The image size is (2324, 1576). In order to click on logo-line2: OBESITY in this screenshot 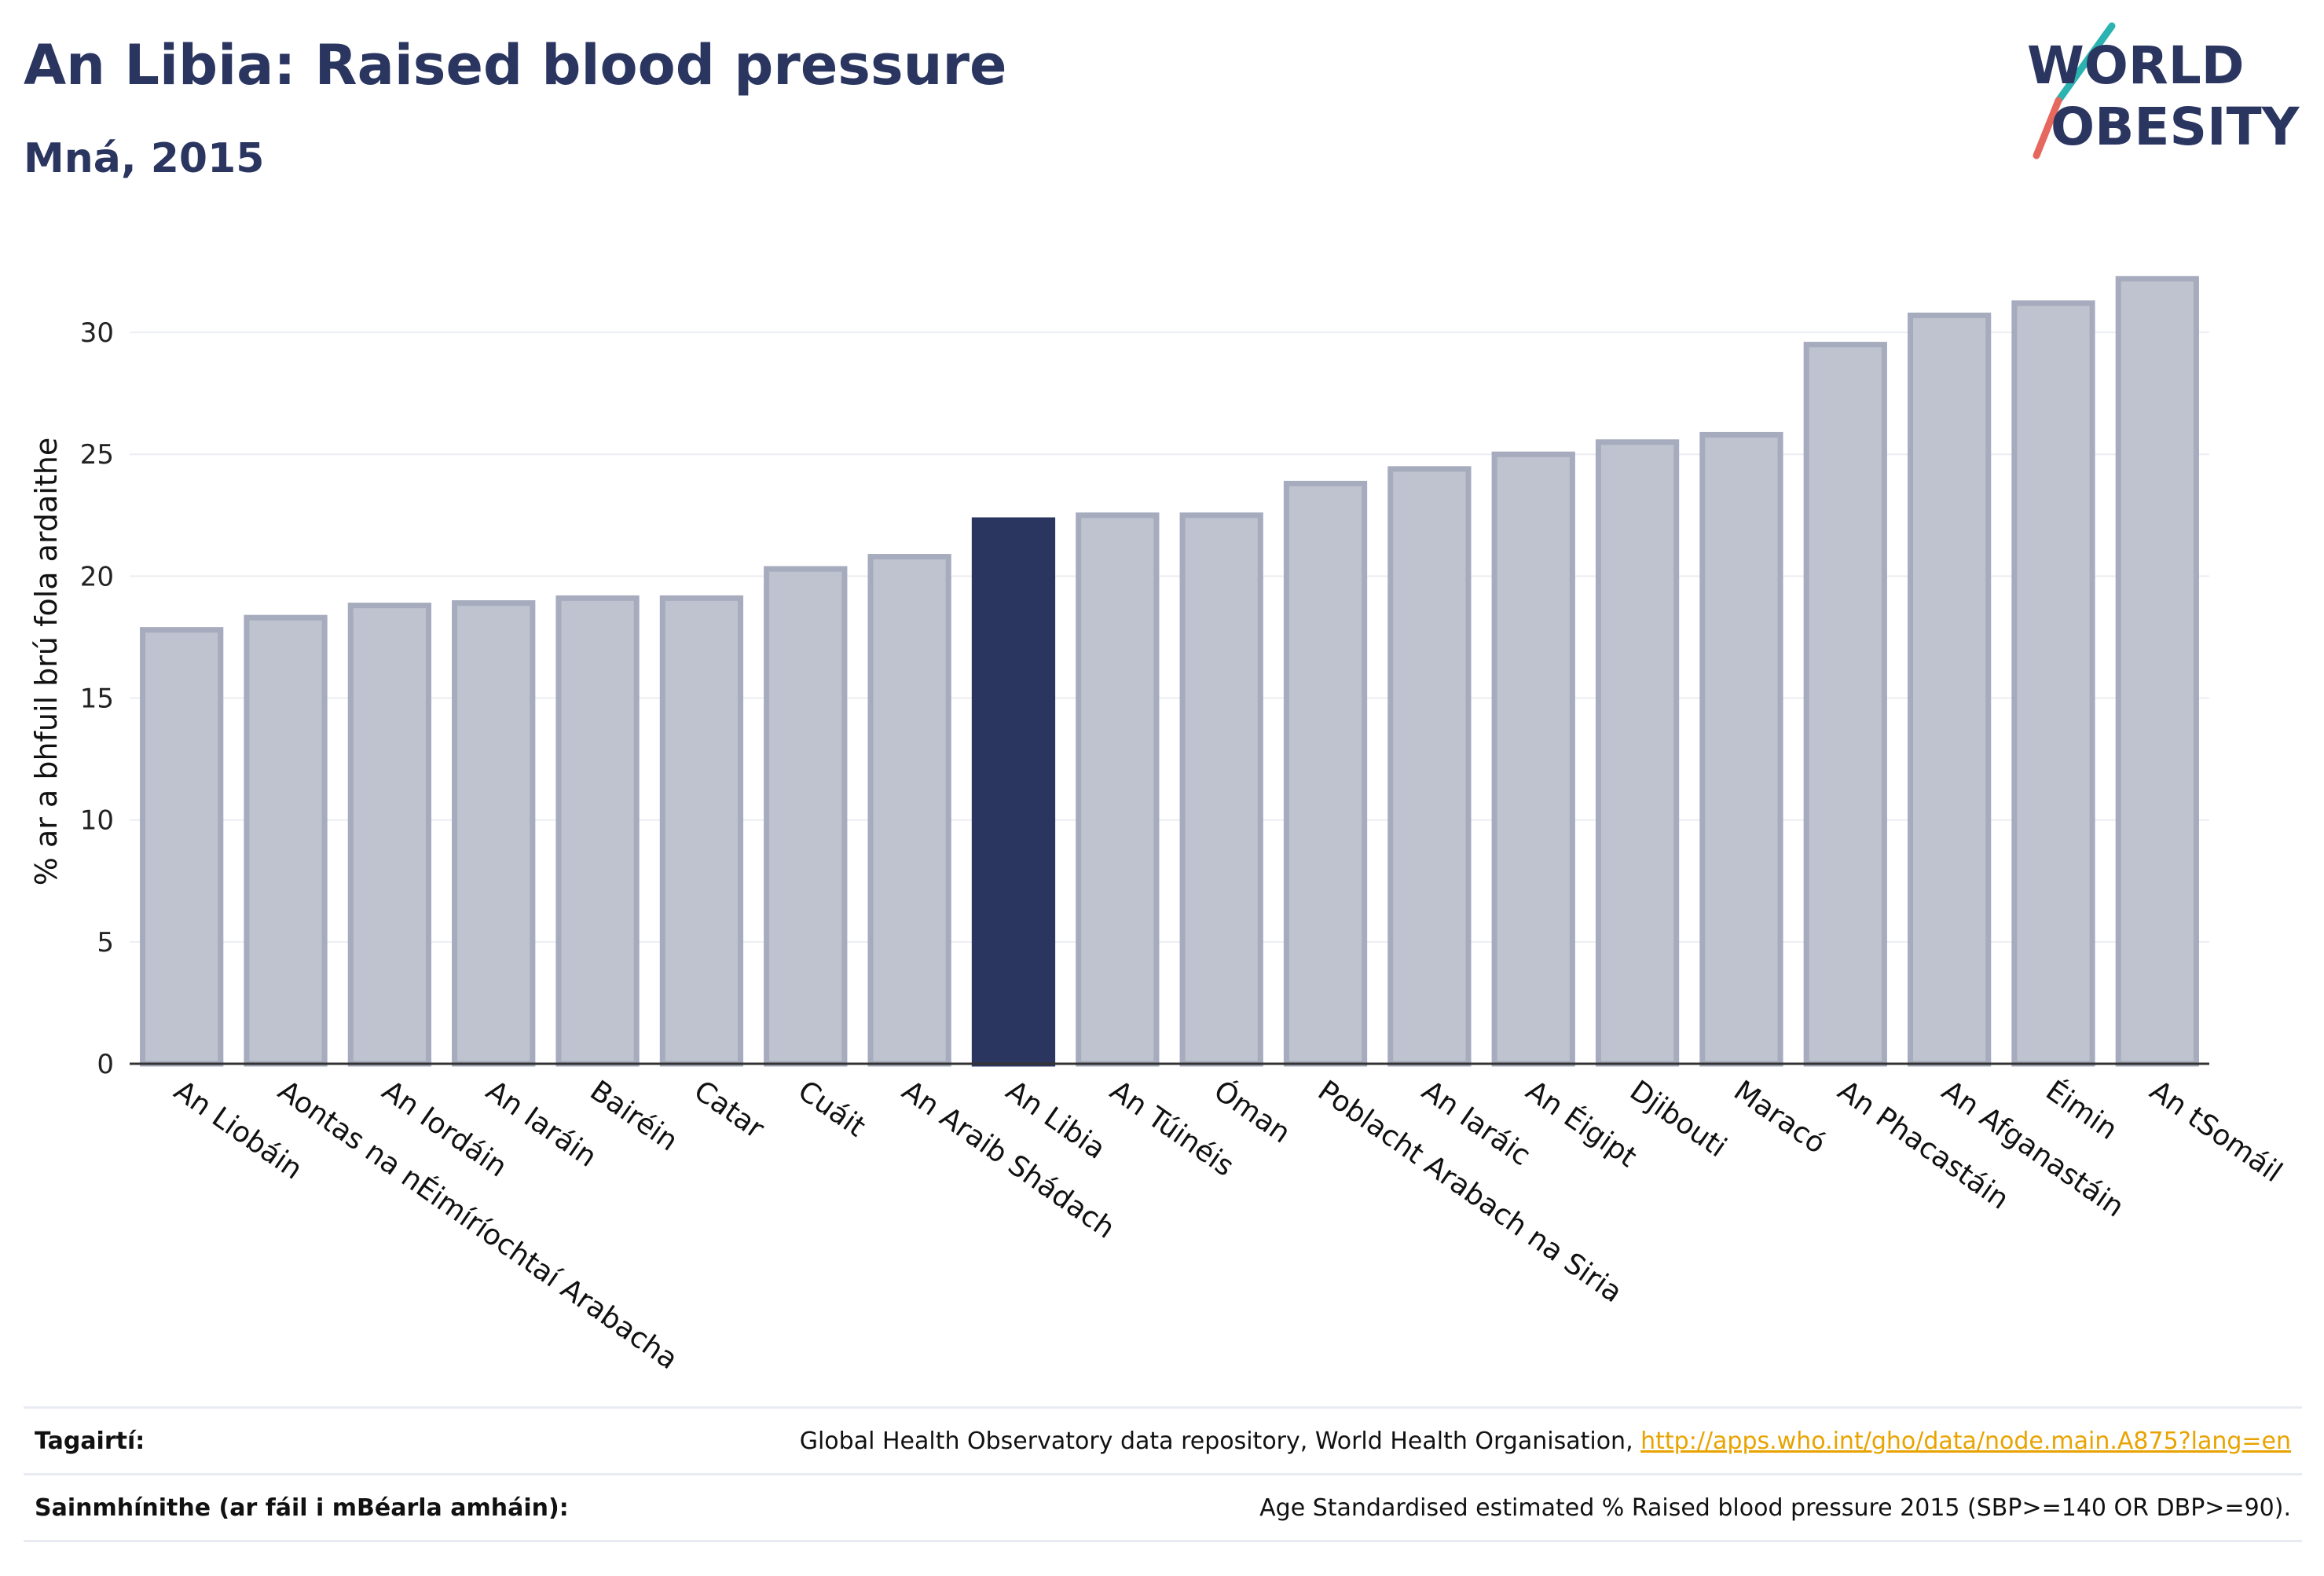, I will do `click(2175, 127)`.